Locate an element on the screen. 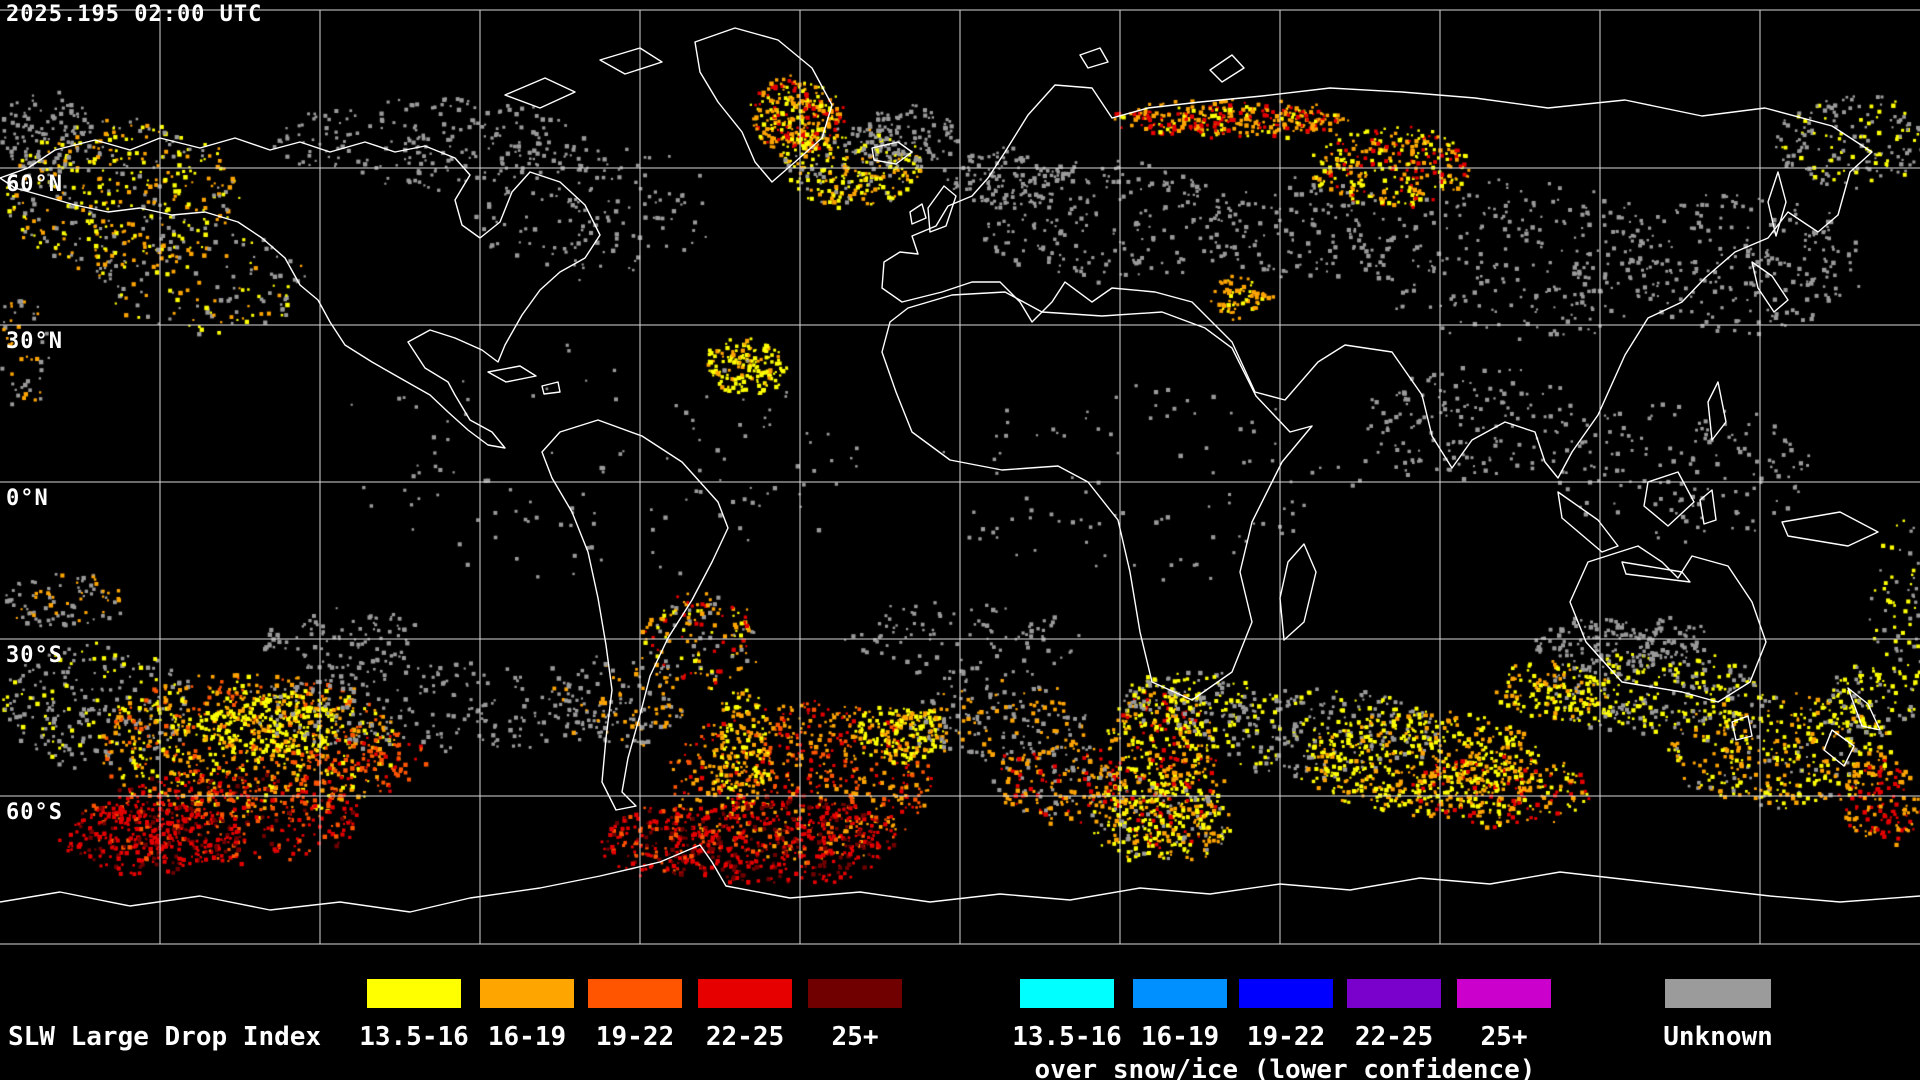  legend-snow-label-25plus: 25+ is located at coordinates (1504, 1037).